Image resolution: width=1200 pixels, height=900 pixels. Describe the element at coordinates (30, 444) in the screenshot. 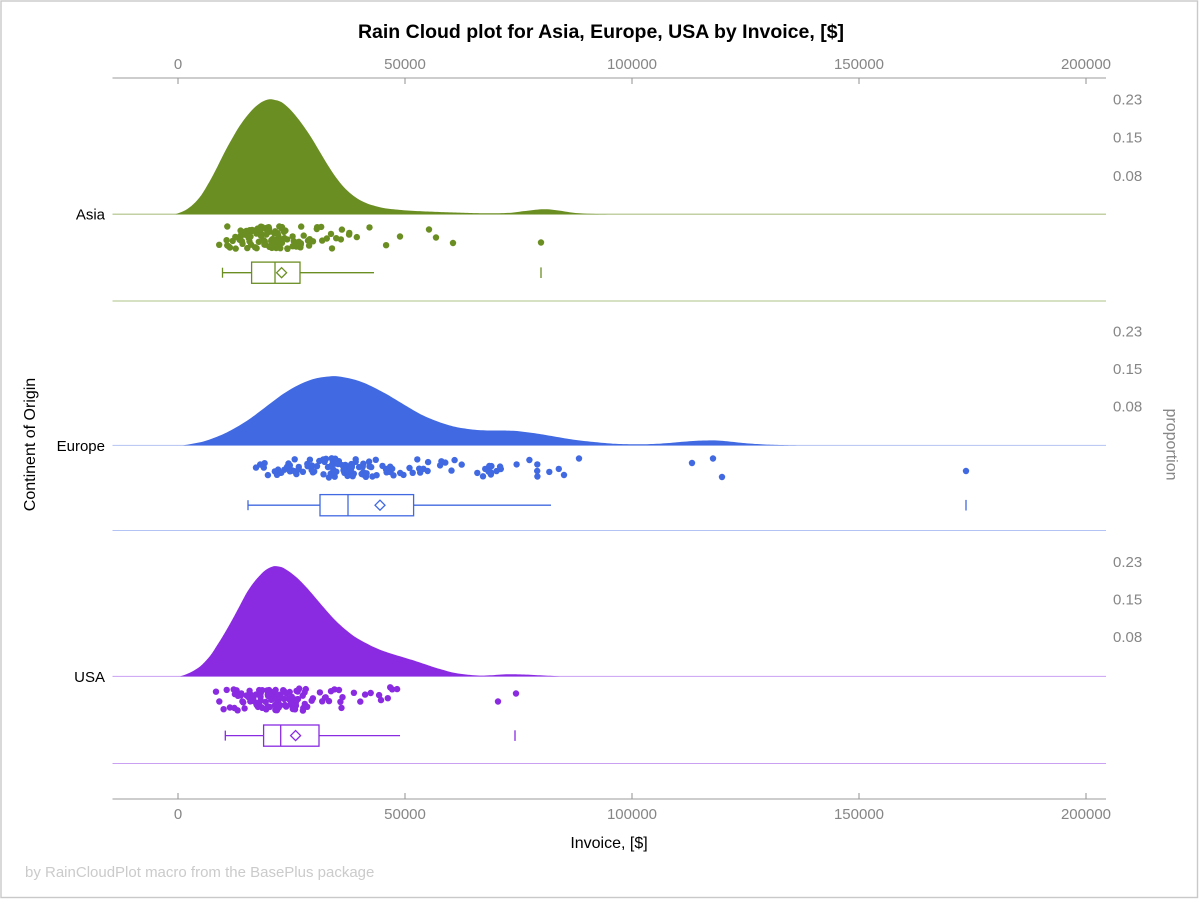

I see `svg-text: Continent of Origin` at that location.